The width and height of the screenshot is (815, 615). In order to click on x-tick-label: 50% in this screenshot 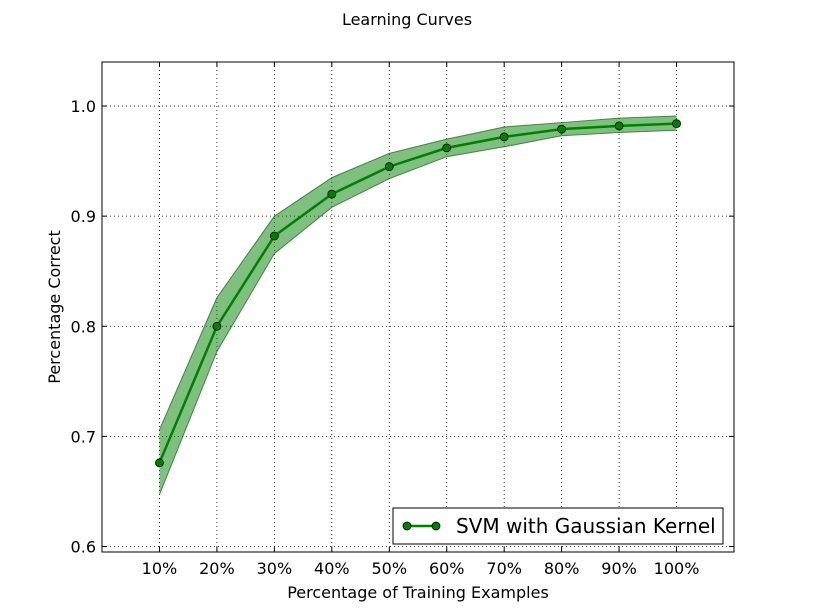, I will do `click(389, 568)`.